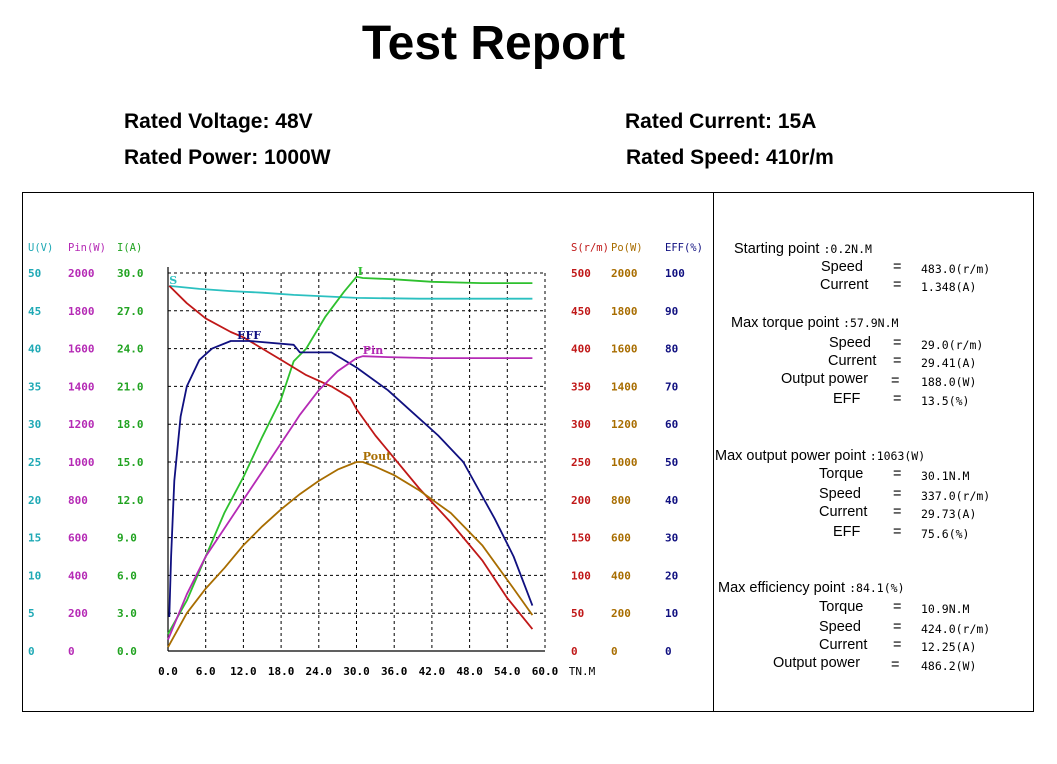 Image resolution: width=1057 pixels, height=764 pixels. What do you see at coordinates (319, 671) in the screenshot?
I see `x-tick-label: 24.0` at bounding box center [319, 671].